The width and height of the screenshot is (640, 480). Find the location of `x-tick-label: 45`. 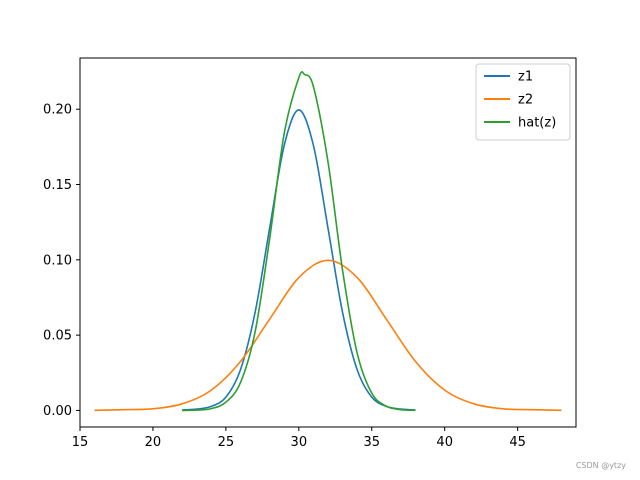

x-tick-label: 45 is located at coordinates (517, 442).